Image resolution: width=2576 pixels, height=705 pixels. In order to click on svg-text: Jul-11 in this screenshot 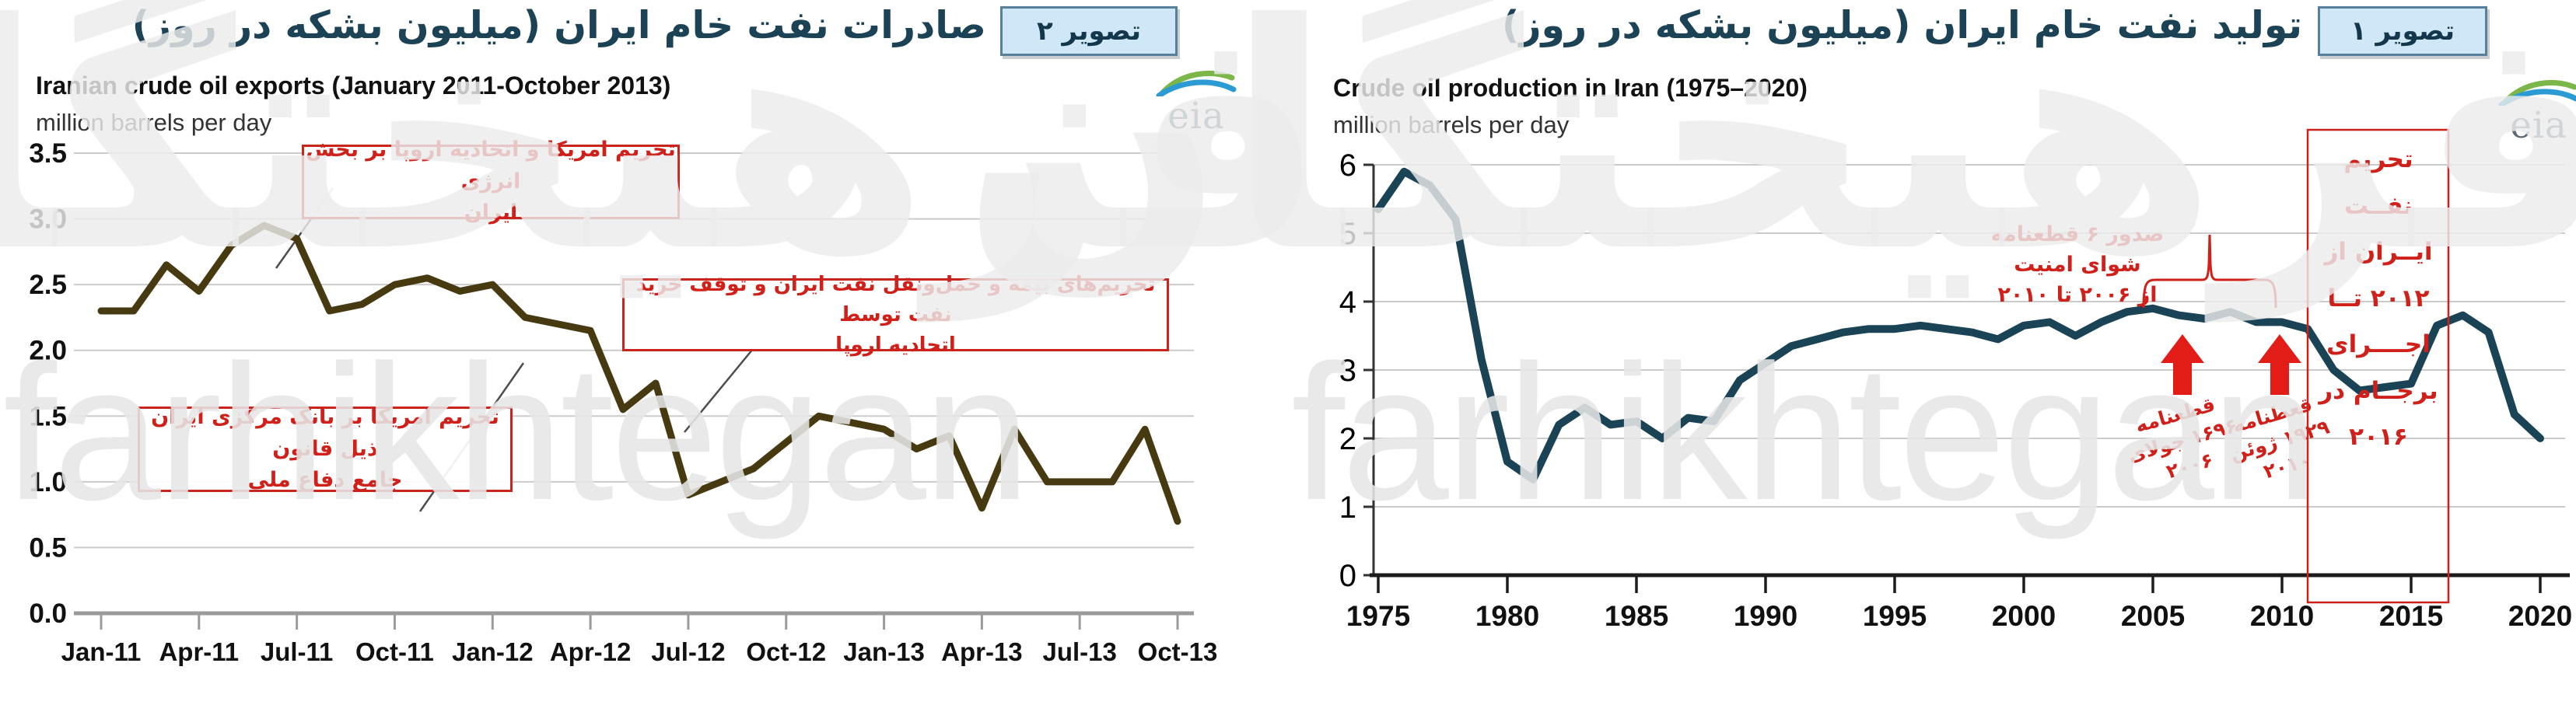, I will do `click(297, 651)`.